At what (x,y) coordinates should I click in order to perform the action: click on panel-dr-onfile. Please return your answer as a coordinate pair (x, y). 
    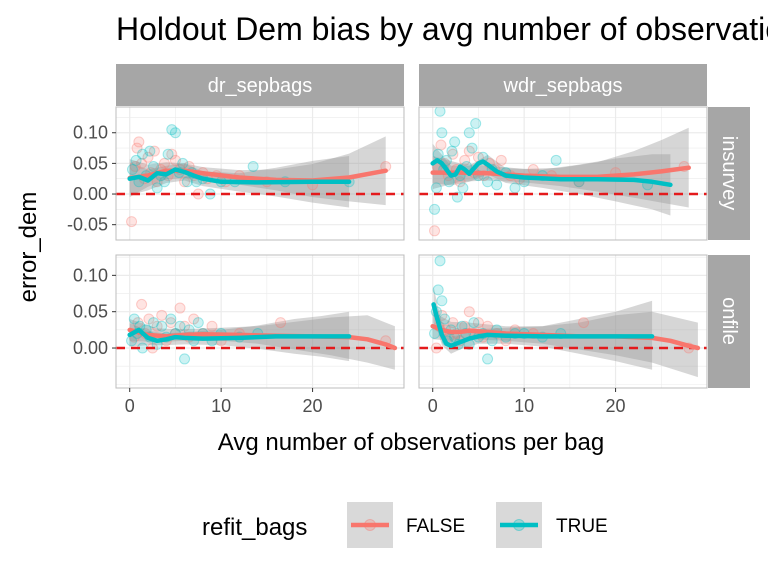
    Looking at the image, I should click on (260, 321).